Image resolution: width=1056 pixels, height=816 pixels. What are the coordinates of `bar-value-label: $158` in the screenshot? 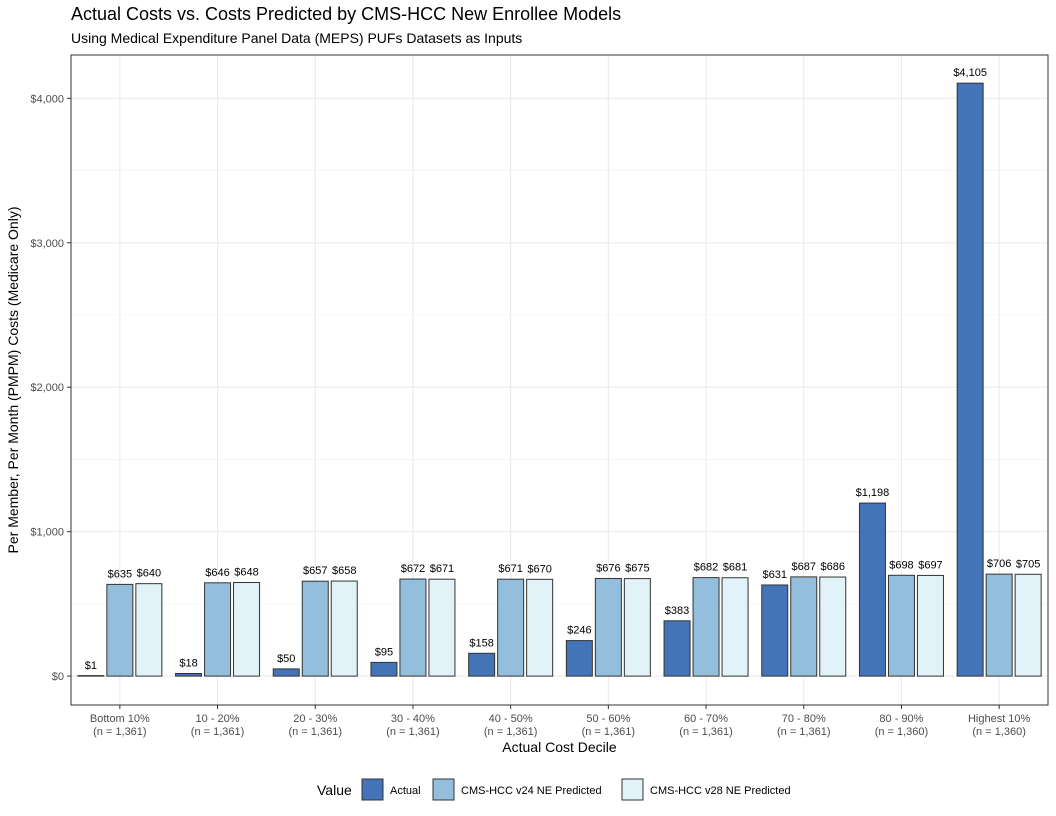 It's located at (481, 643).